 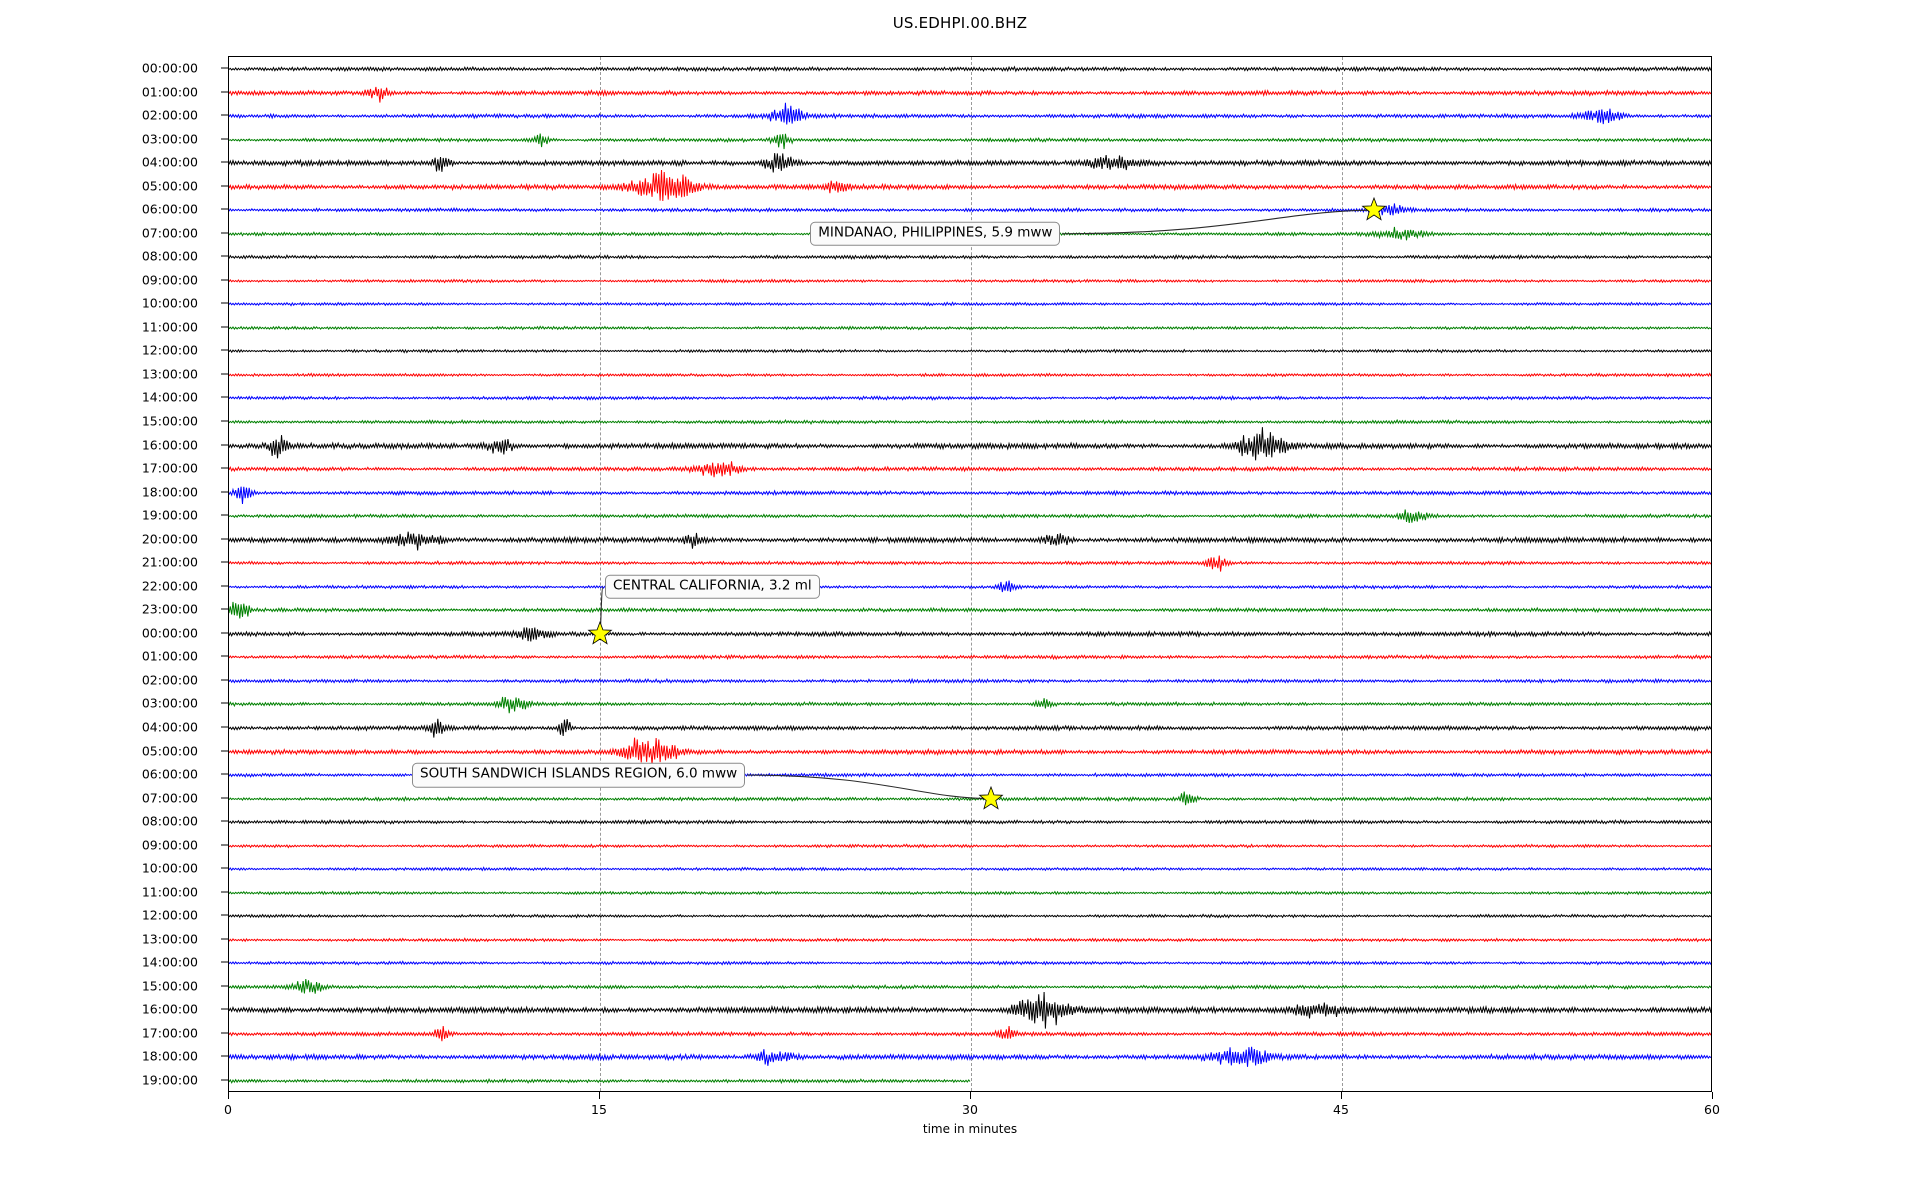 What do you see at coordinates (599, 1109) in the screenshot?
I see `x-axis-tick-label-15: 15` at bounding box center [599, 1109].